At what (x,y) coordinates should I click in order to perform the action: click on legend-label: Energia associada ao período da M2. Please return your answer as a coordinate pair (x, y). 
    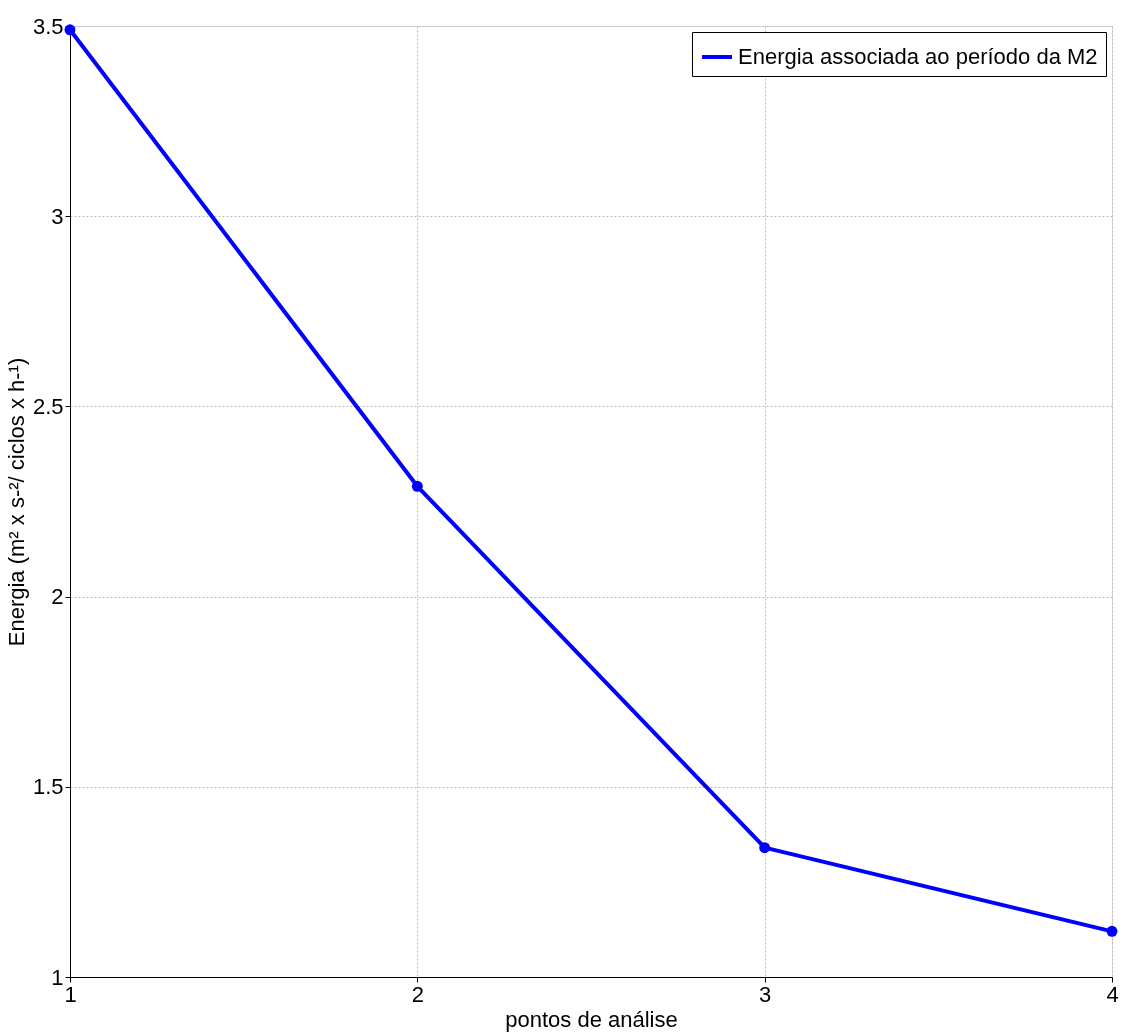
    Looking at the image, I should click on (918, 56).